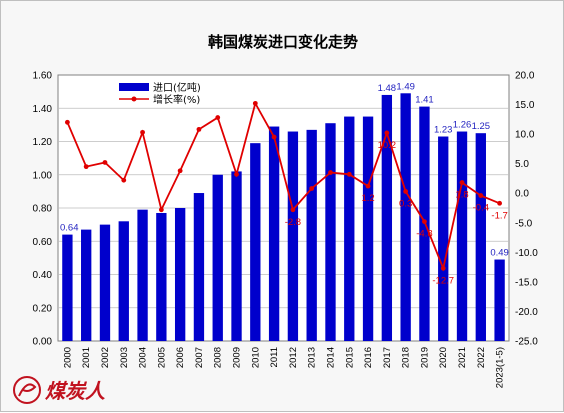 This screenshot has height=413, width=564. Describe the element at coordinates (43, 209) in the screenshot. I see `y-left-tick-label: 0.80` at that location.